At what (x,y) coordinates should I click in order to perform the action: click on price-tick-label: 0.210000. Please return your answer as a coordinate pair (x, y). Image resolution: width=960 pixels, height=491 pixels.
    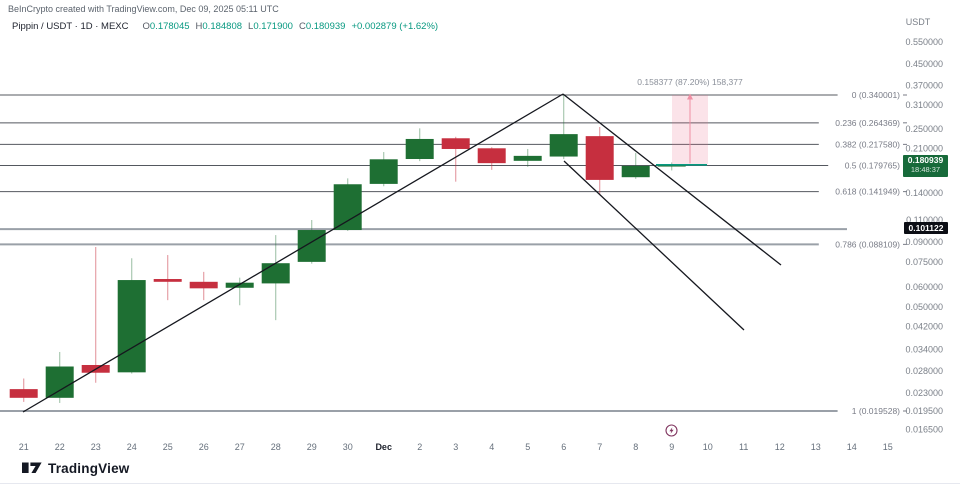
    Looking at the image, I should click on (924, 148).